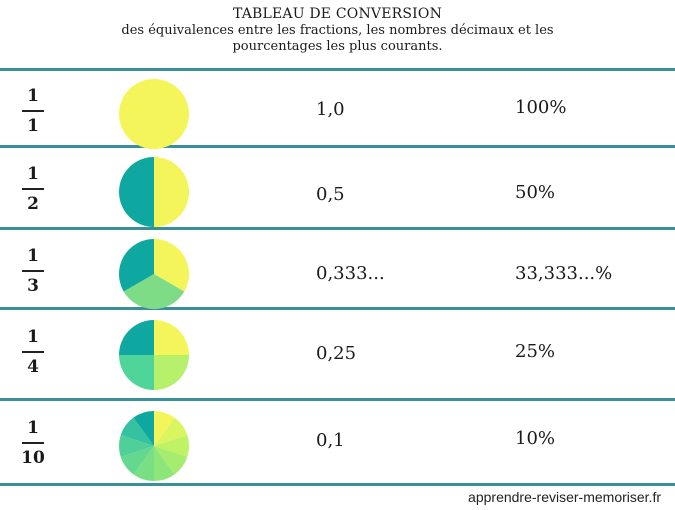  Describe the element at coordinates (33, 367) in the screenshot. I see `fraction-denominator: 4` at that location.